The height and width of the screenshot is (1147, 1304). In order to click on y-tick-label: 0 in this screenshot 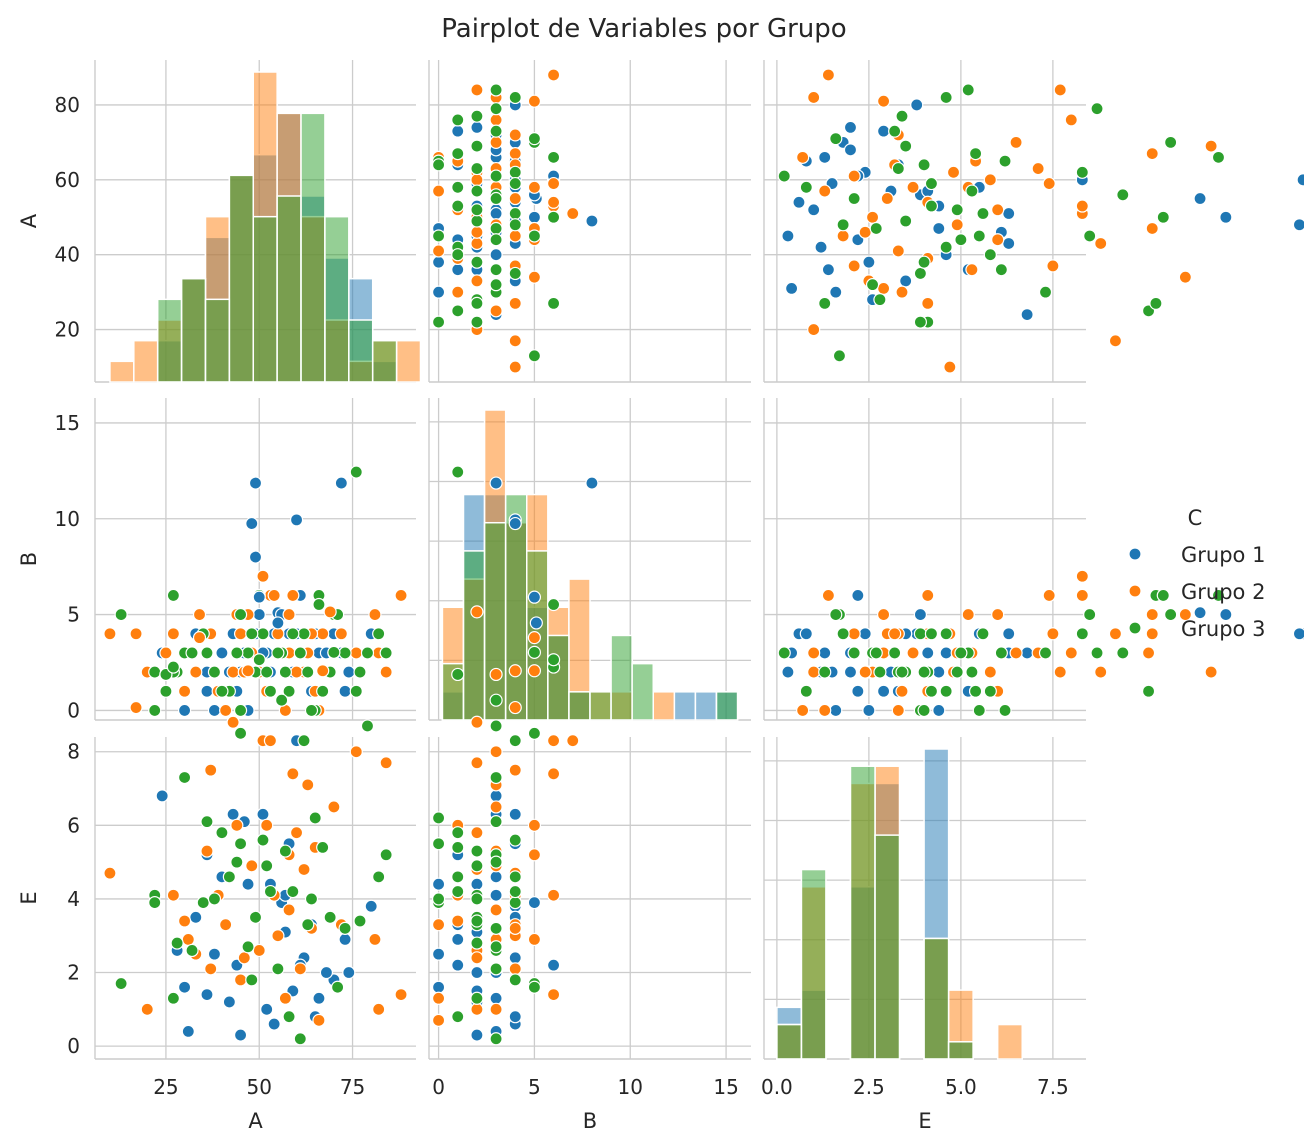, I will do `click(73, 710)`.